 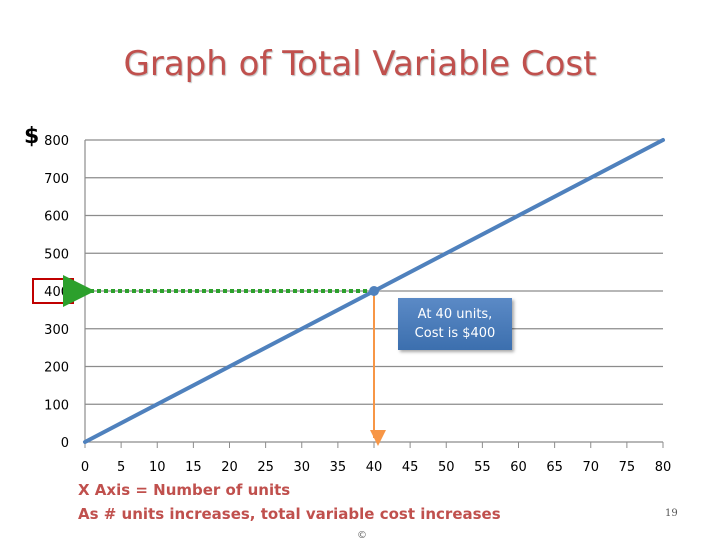 What do you see at coordinates (446, 467) in the screenshot?
I see `x-tick-label: 50` at bounding box center [446, 467].